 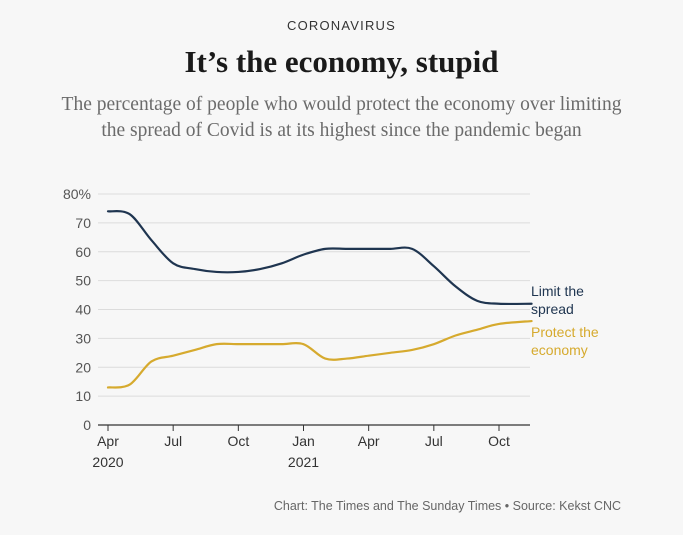 I want to click on x-axis: Apr 2020 Jul Oct Jan 2021 Apr Jul Oct, so click(x=311, y=447).